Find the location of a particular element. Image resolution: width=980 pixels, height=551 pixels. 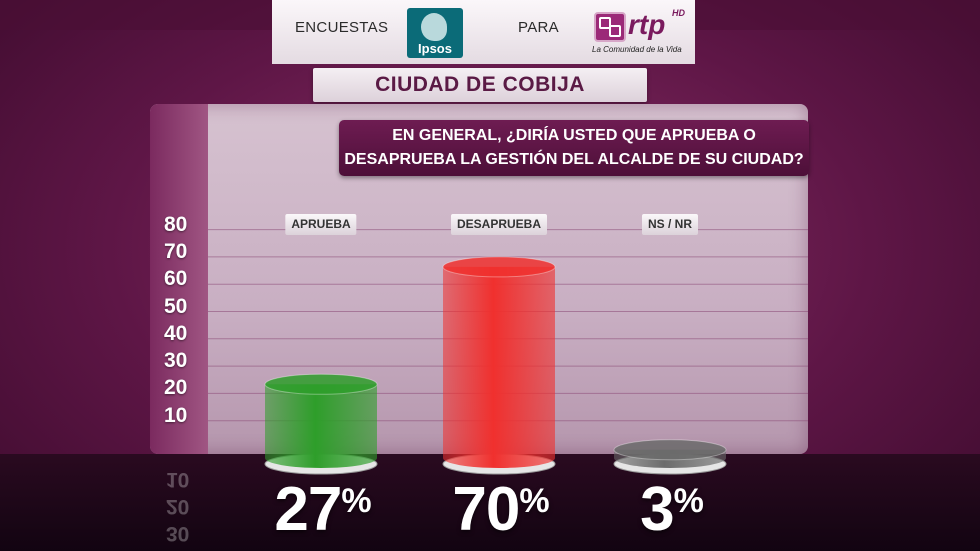

rtp-logo-text: rtp is located at coordinates (647, 24).